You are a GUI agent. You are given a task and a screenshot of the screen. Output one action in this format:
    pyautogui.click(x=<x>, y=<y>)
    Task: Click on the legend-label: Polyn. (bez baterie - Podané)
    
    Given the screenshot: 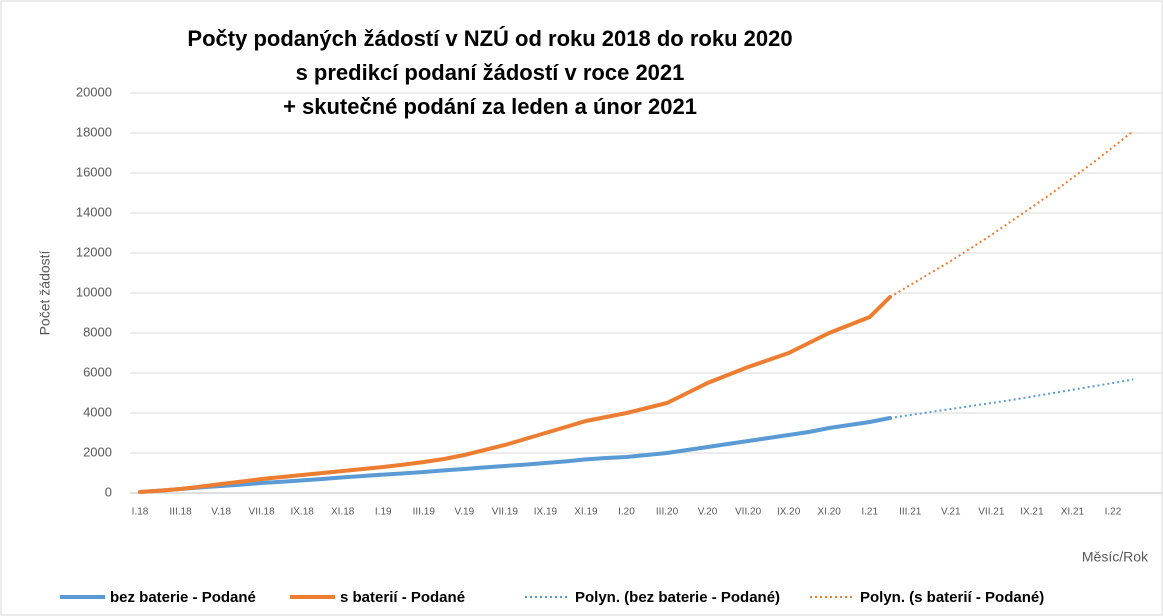 What is the action you would take?
    pyautogui.click(x=677, y=597)
    